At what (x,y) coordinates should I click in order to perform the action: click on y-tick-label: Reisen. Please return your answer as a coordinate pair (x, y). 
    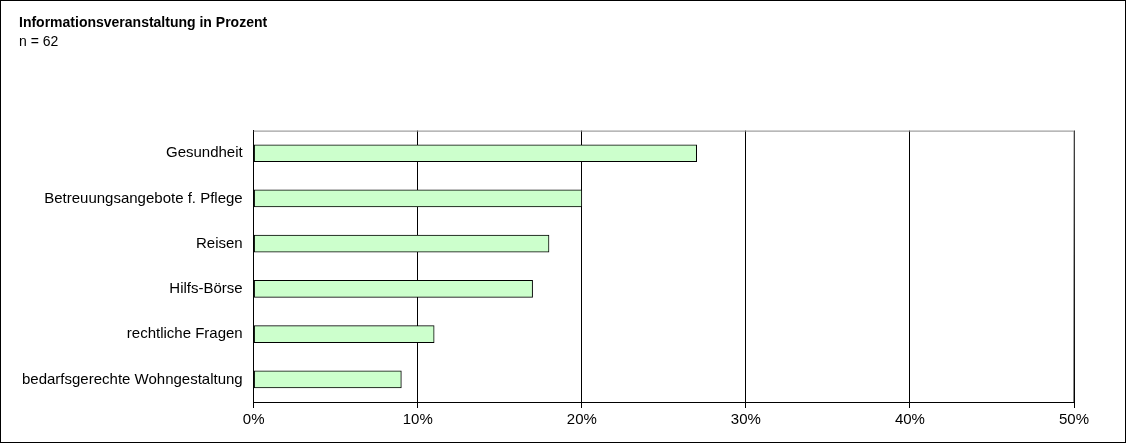
    Looking at the image, I should click on (219, 242).